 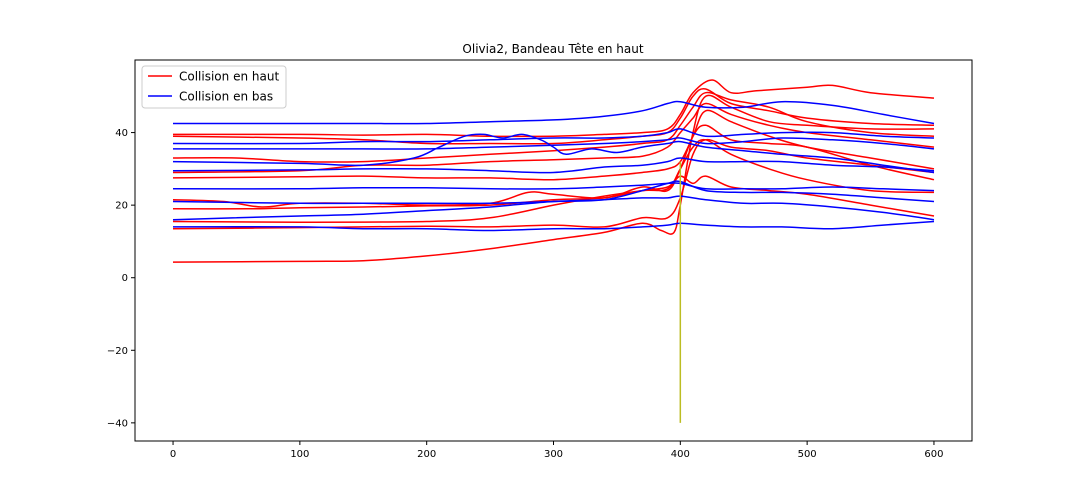 What do you see at coordinates (933, 454) in the screenshot?
I see `x-tick-label: 600` at bounding box center [933, 454].